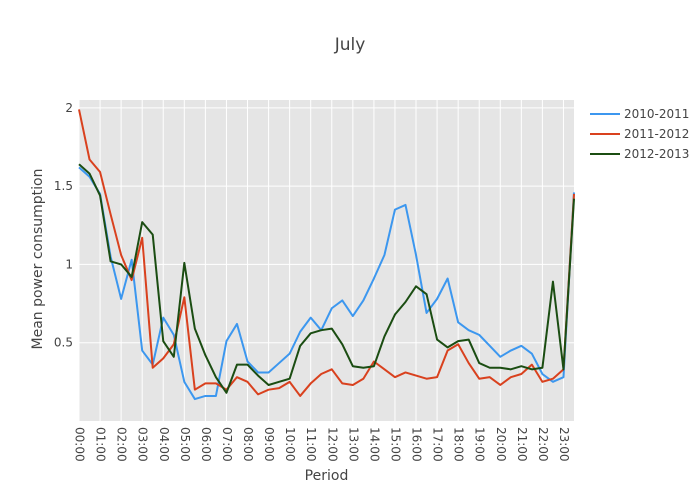 The height and width of the screenshot is (504, 700). Describe the element at coordinates (227, 444) in the screenshot. I see `x-tick-label: 07:00` at that location.